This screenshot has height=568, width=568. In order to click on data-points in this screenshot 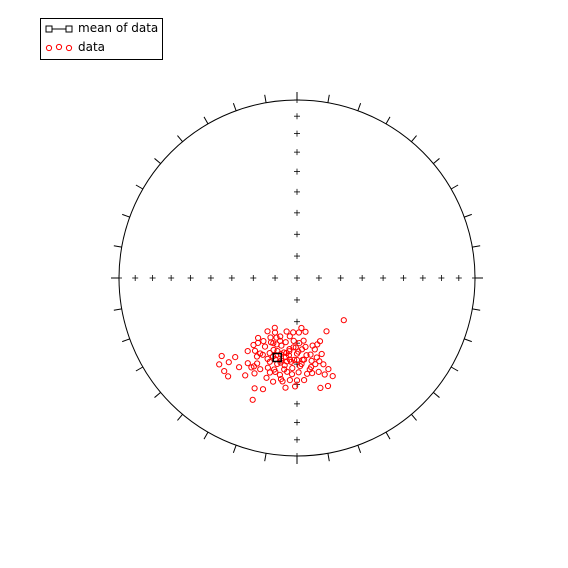, I will do `click(281, 360)`.